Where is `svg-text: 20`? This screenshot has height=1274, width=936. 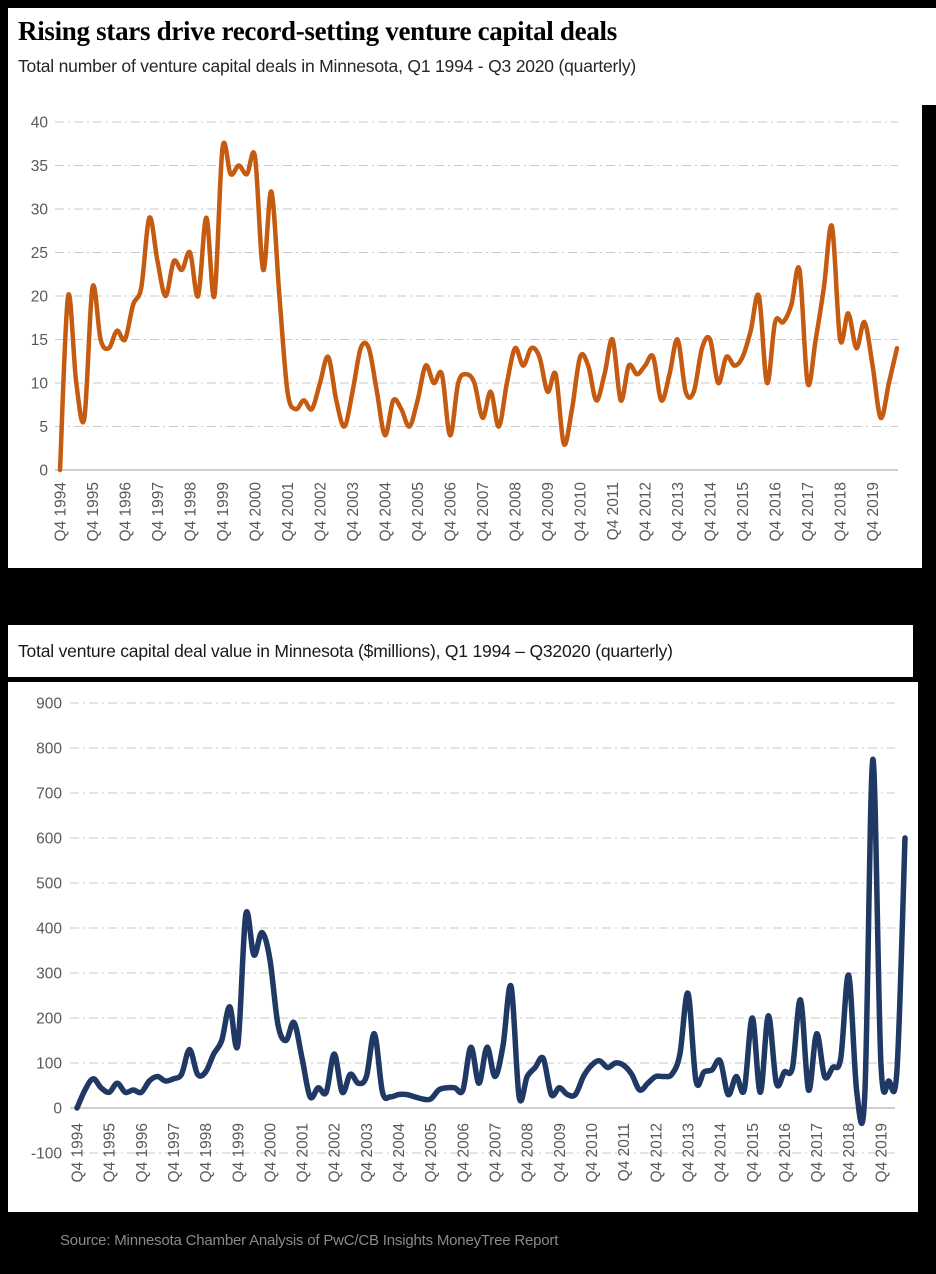
svg-text: 20 is located at coordinates (40, 297).